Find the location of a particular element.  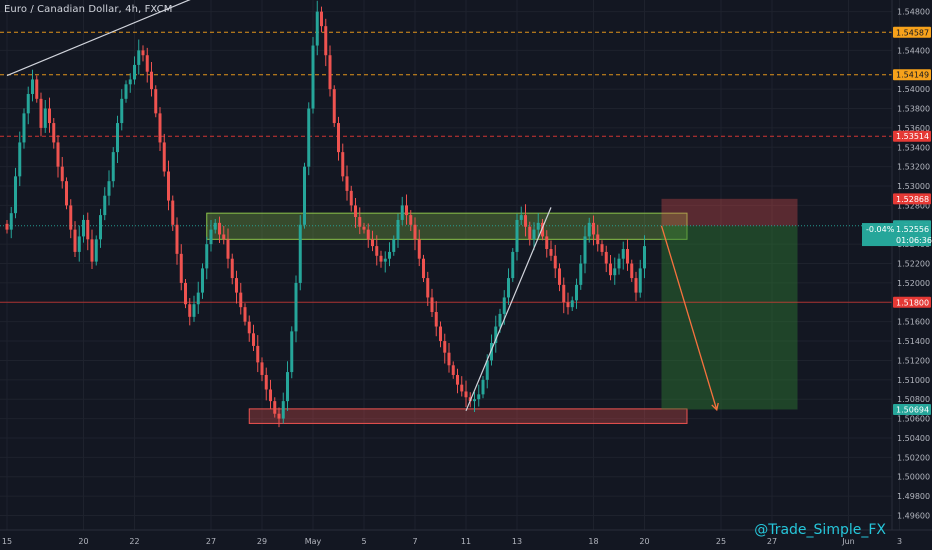

position-stop-zone is located at coordinates (729, 212).